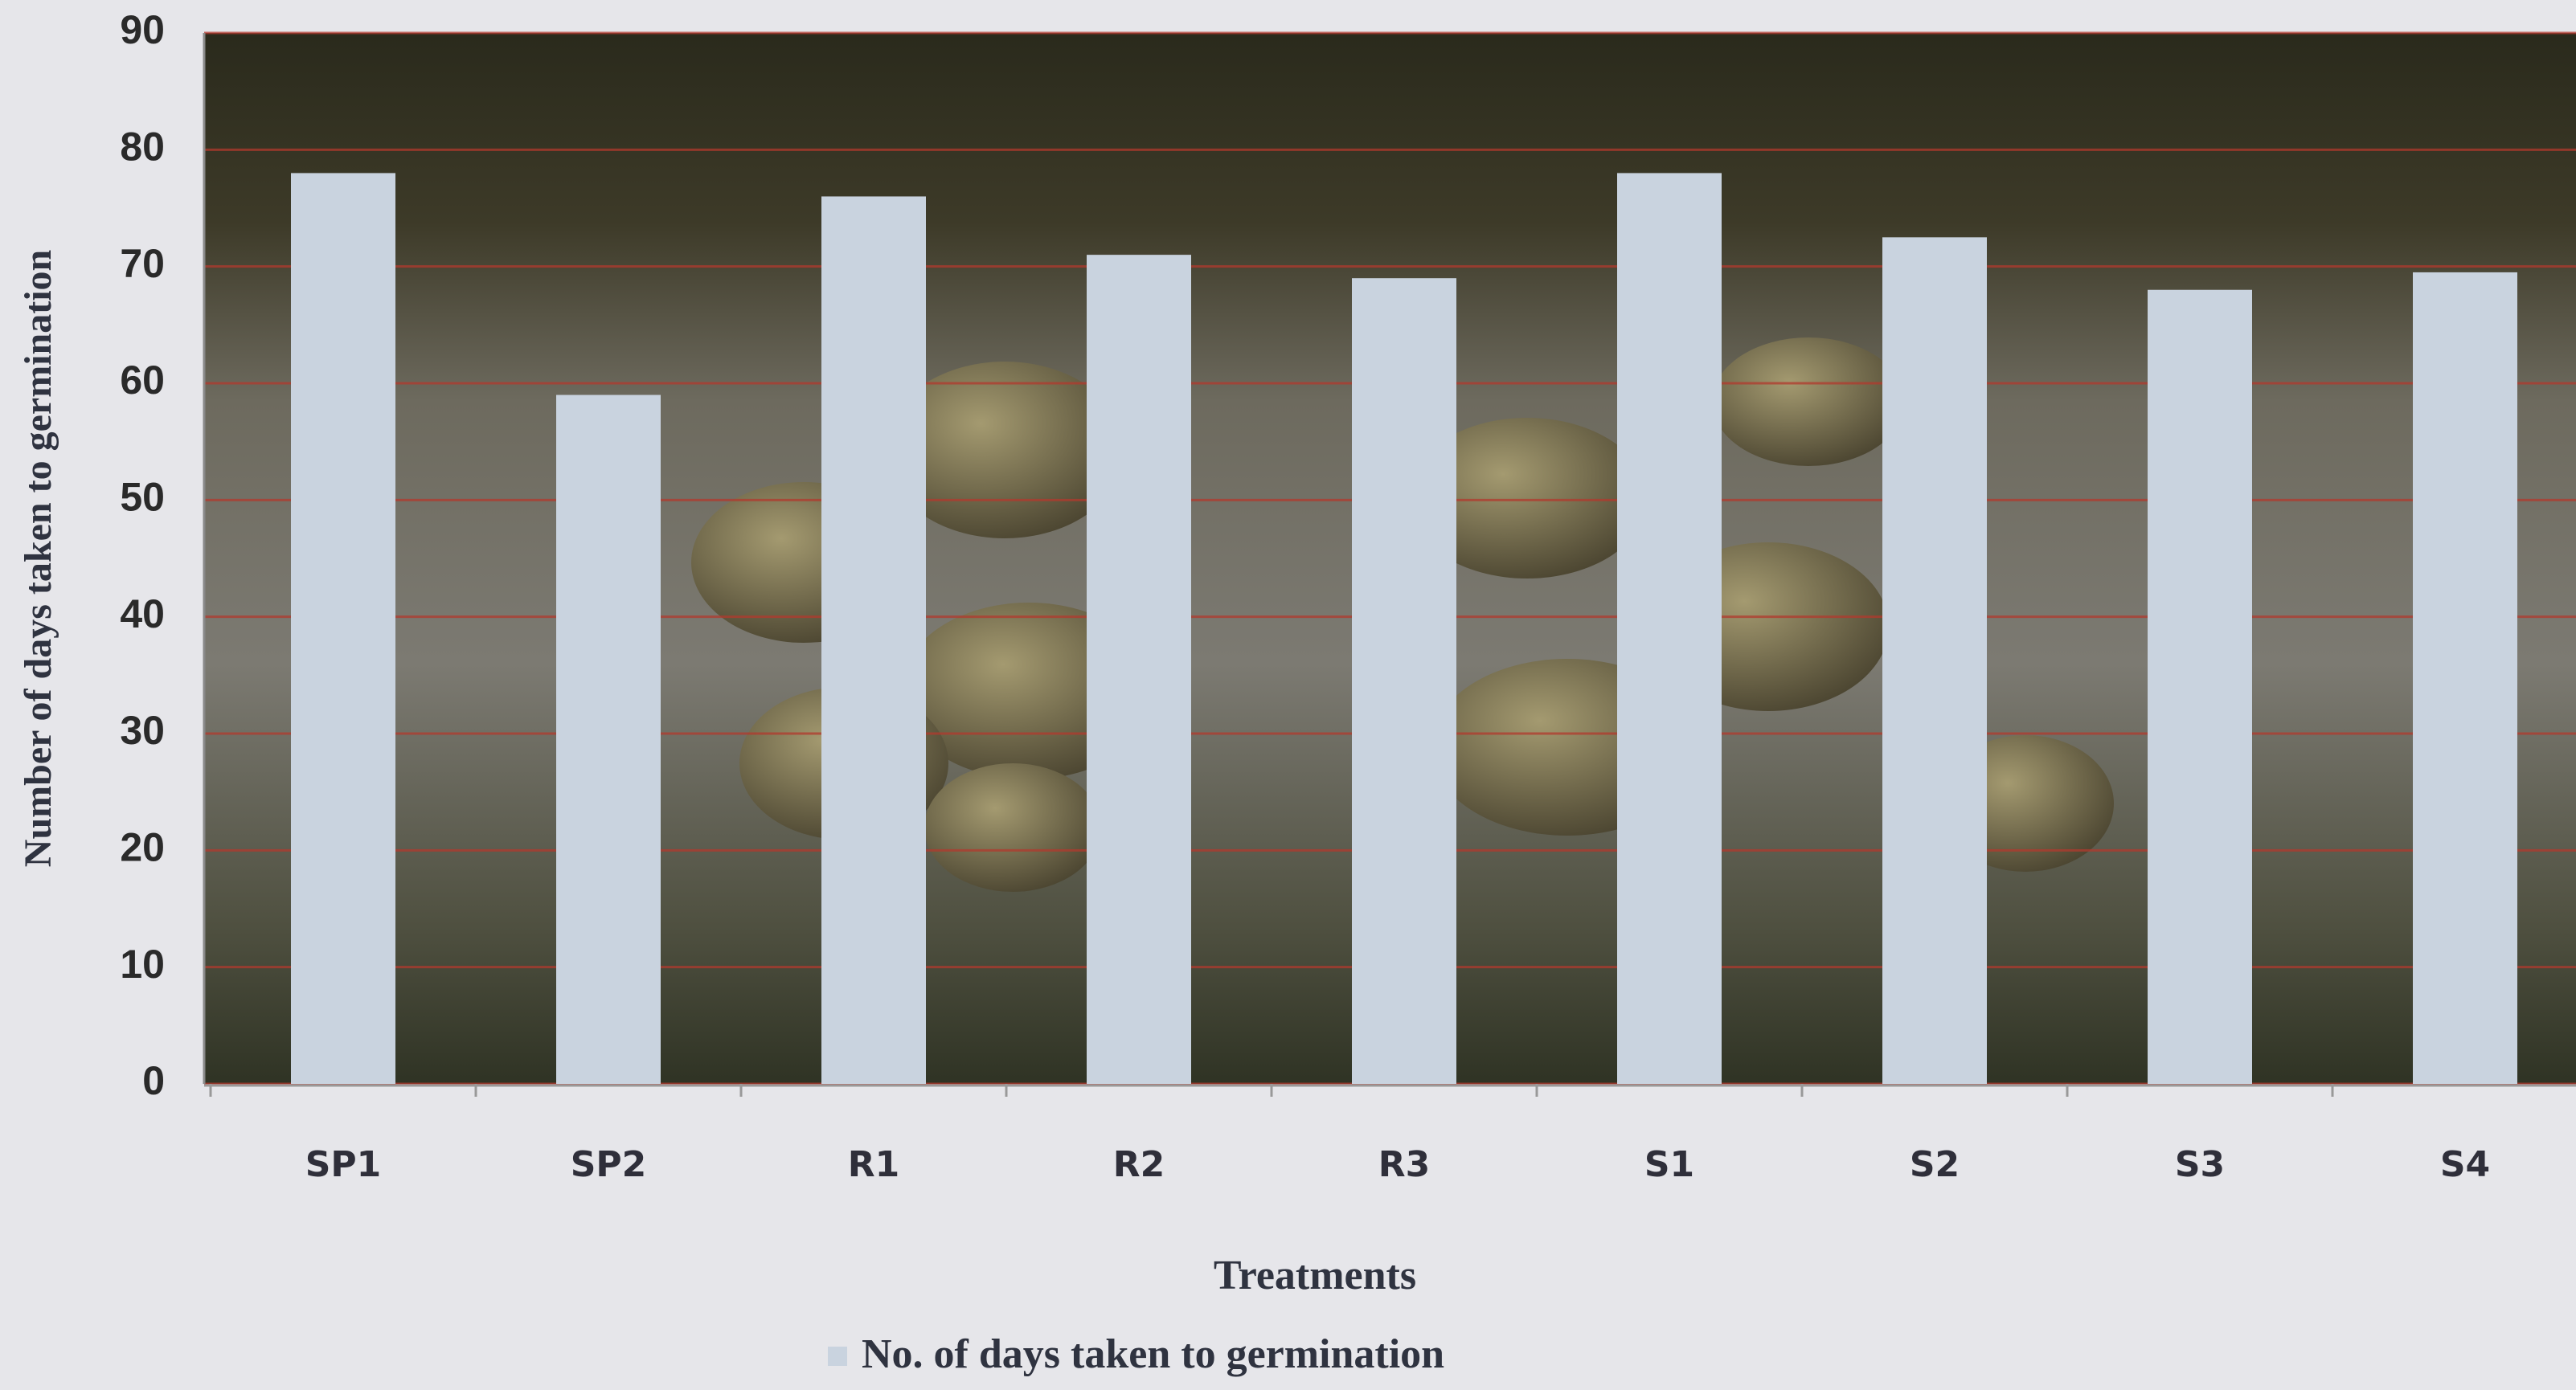 The width and height of the screenshot is (2576, 1390). I want to click on x-tick-label: S2, so click(1935, 1164).